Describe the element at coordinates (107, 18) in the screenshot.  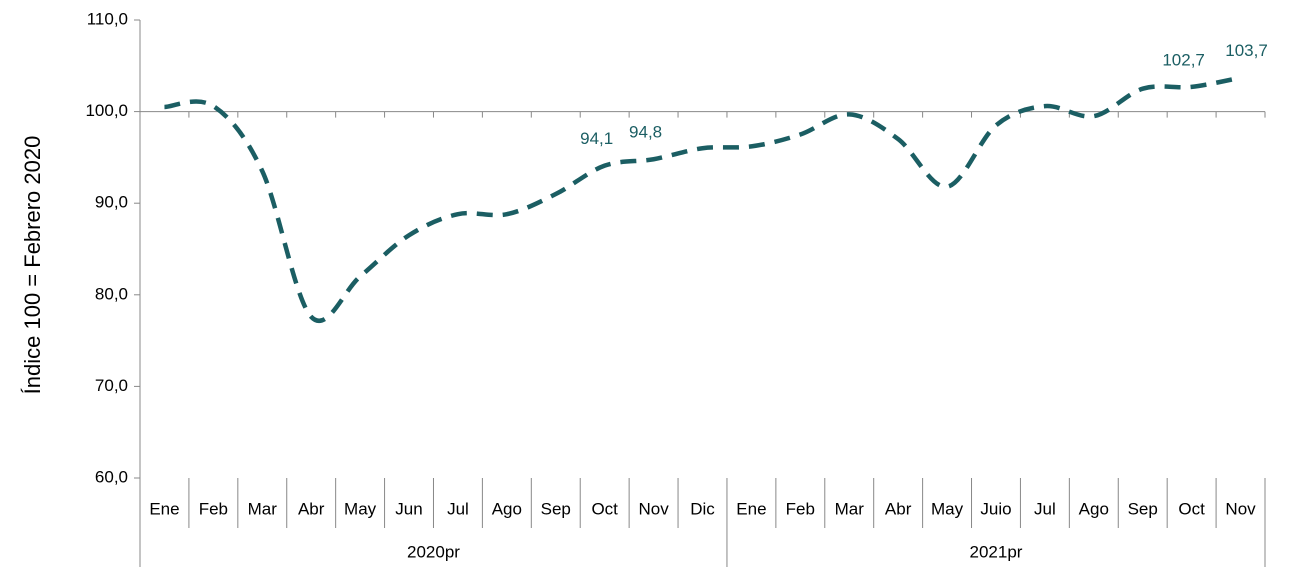
I see `y-tick-label: 110,0` at that location.